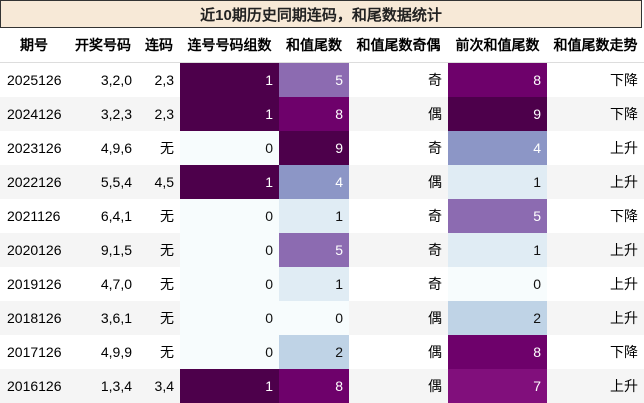 Image resolution: width=644 pixels, height=403 pixels. Describe the element at coordinates (595, 45) in the screenshot. I see `header-trend: 和值尾数走势` at that location.